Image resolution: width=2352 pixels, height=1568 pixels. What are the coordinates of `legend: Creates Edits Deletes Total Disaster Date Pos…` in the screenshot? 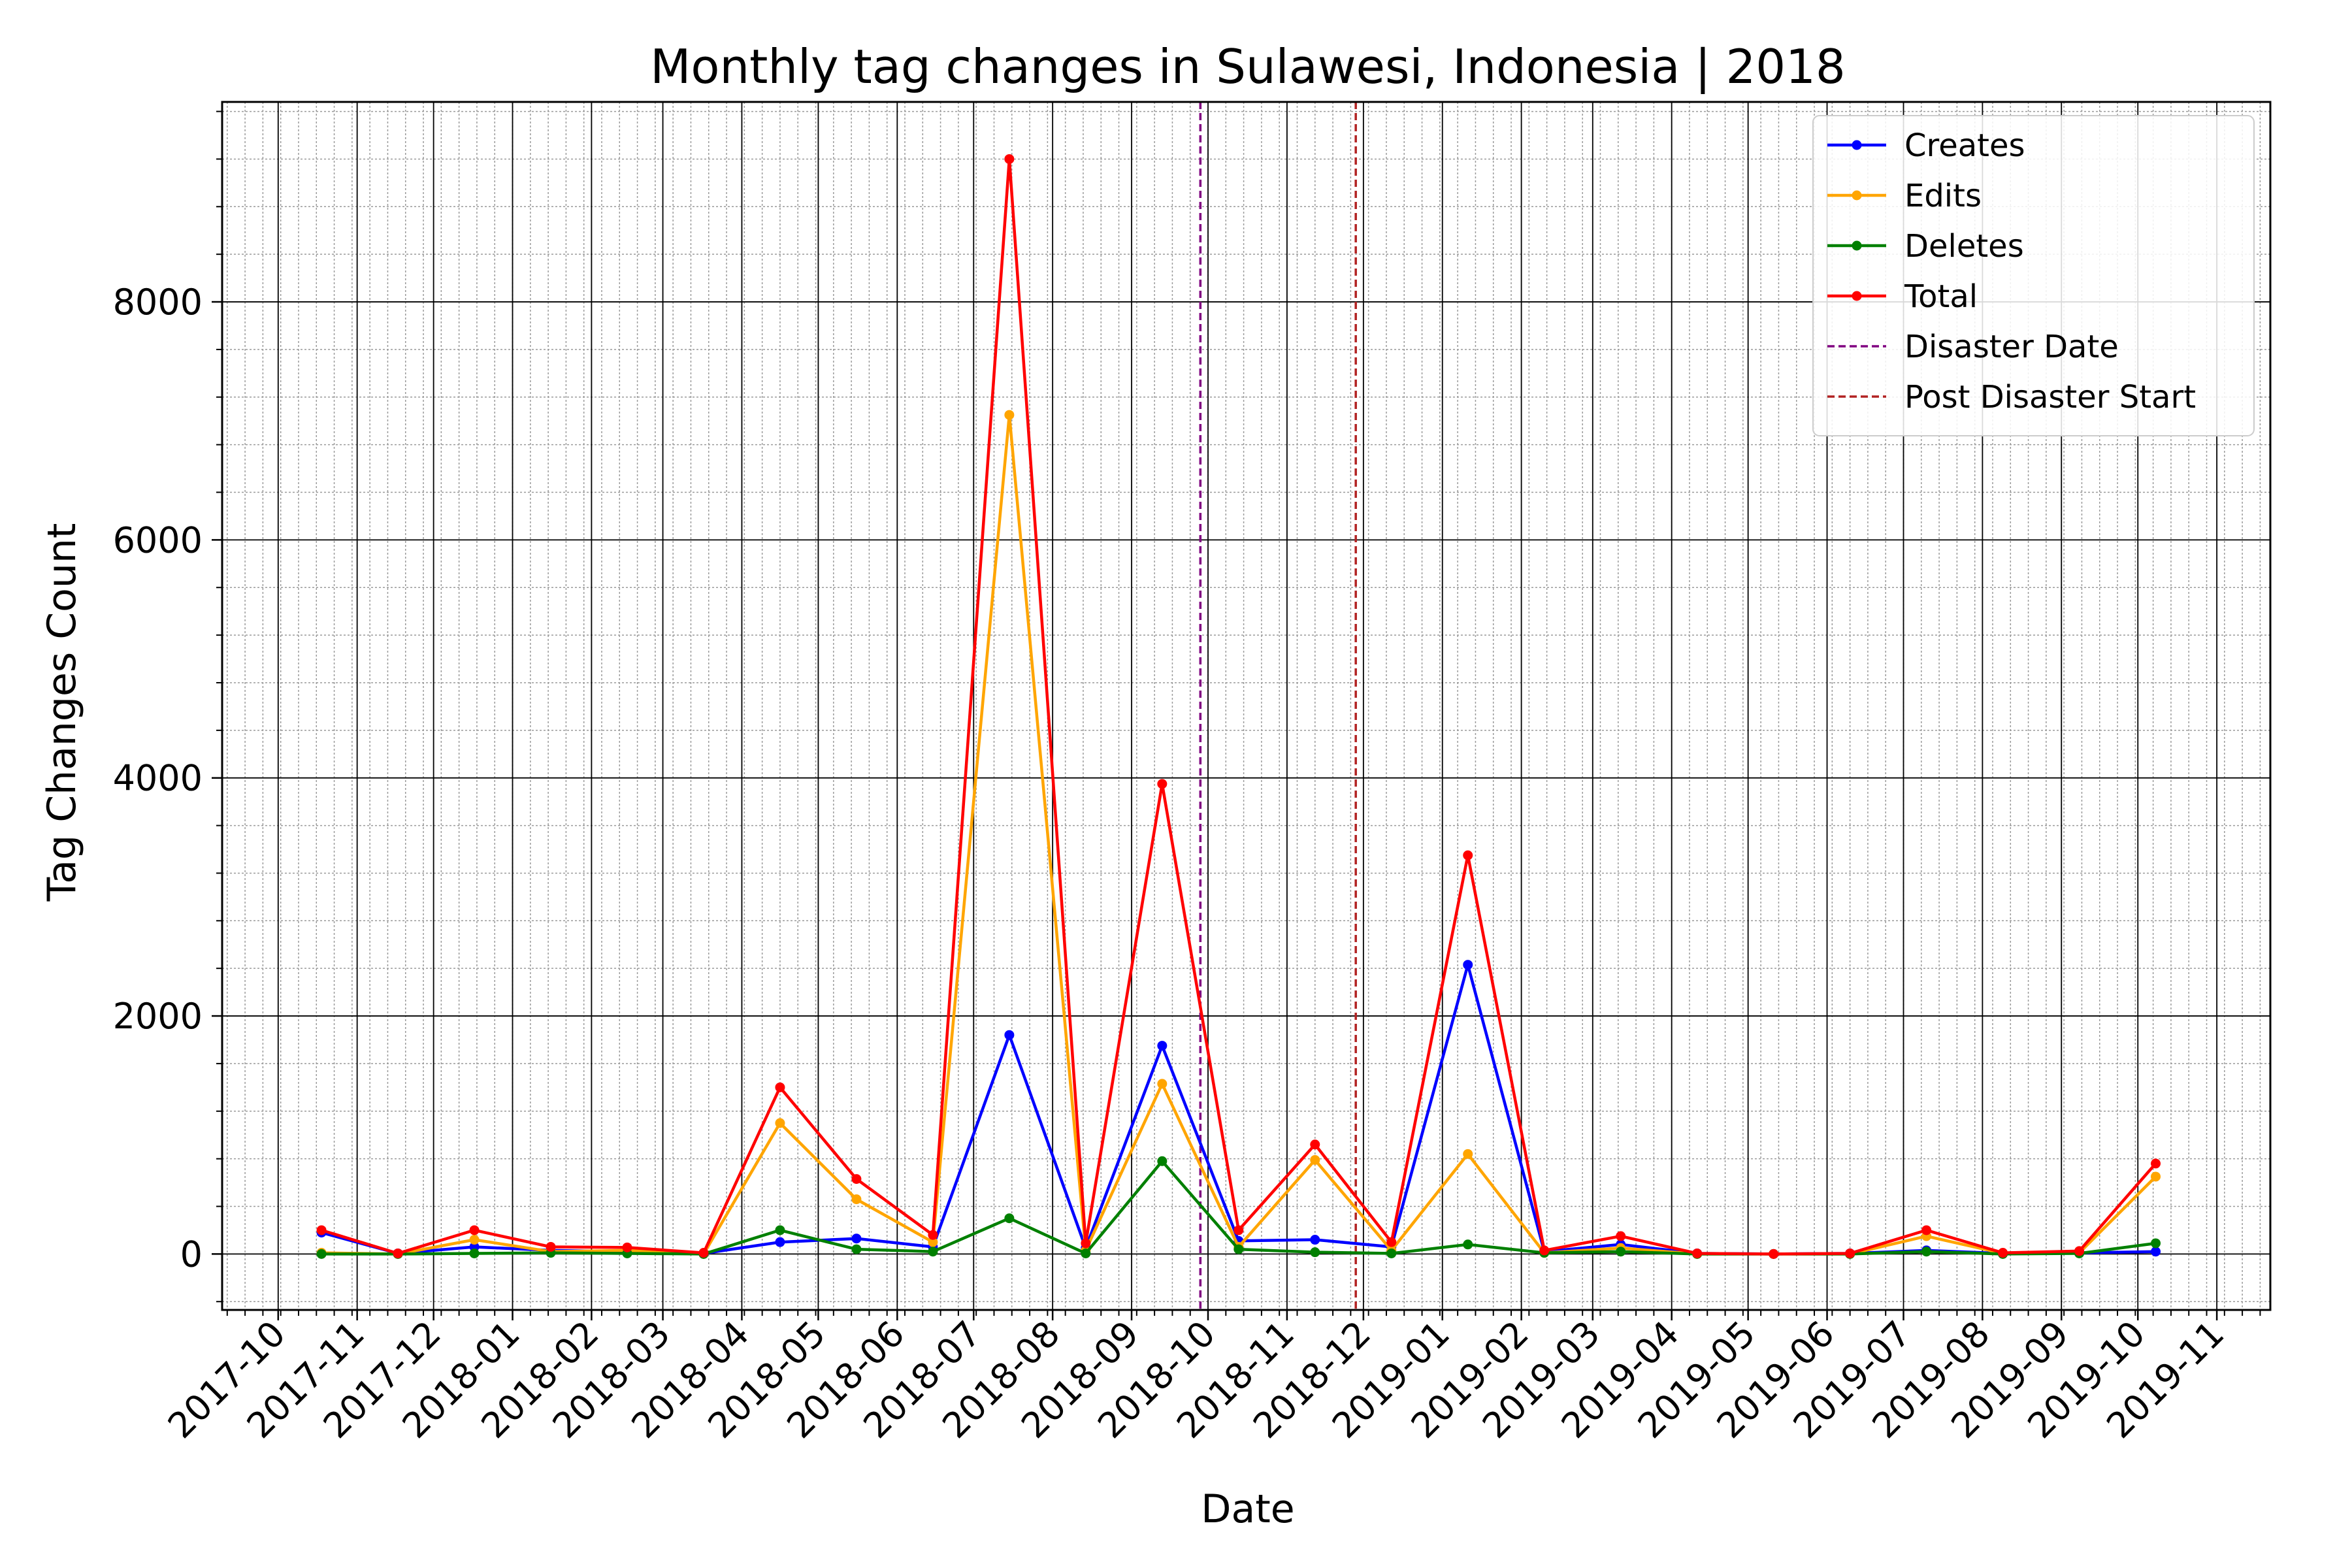 It's located at (2033, 275).